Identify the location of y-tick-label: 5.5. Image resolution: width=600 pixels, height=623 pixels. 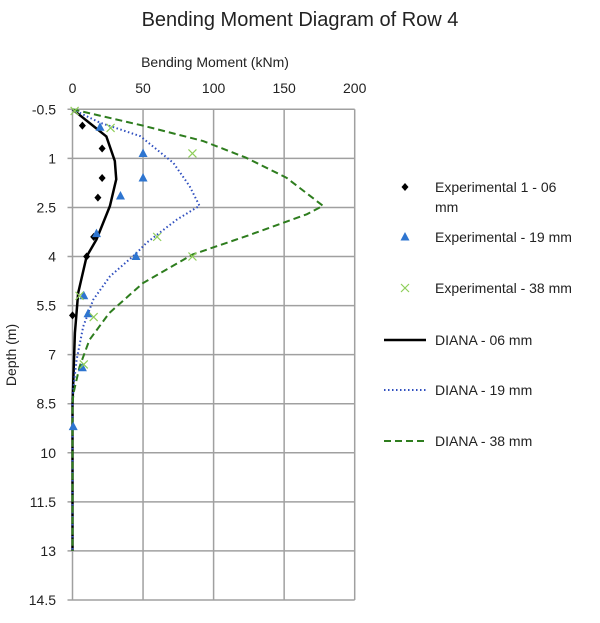
(47, 306).